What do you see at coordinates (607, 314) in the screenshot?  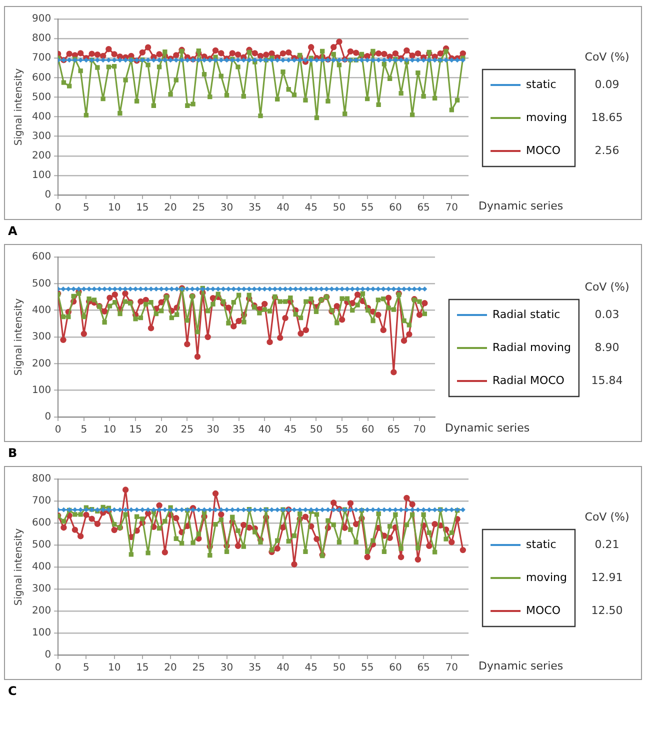 I see `text: 0.03` at bounding box center [607, 314].